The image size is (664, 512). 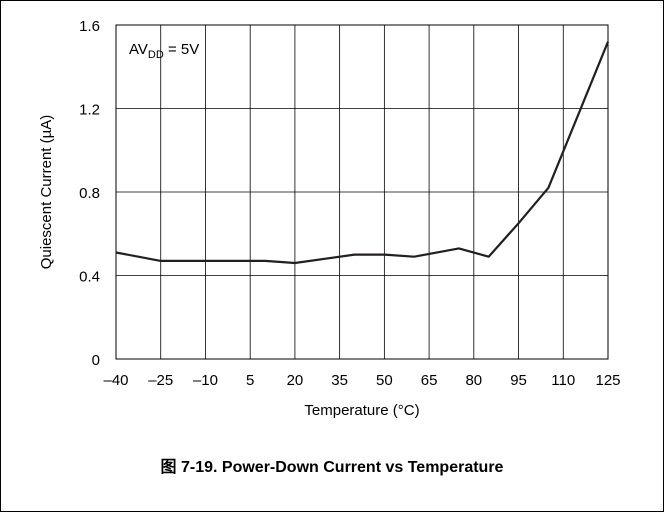 I want to click on x-tick-label: 80, so click(x=473, y=380).